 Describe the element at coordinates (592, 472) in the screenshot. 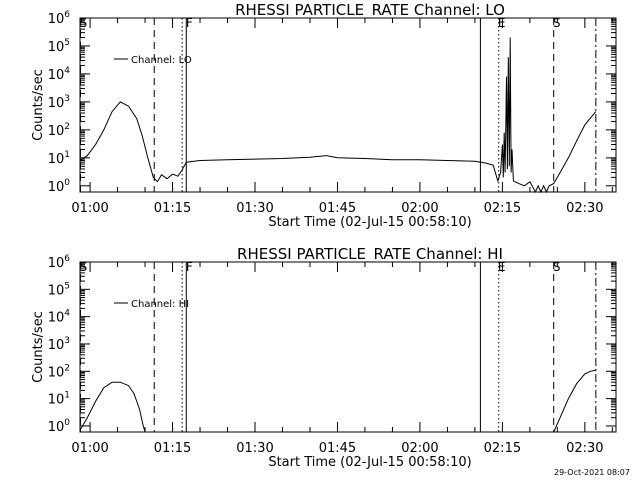

I see `plot-timestamp: 29-Oct-2021 08:07` at that location.